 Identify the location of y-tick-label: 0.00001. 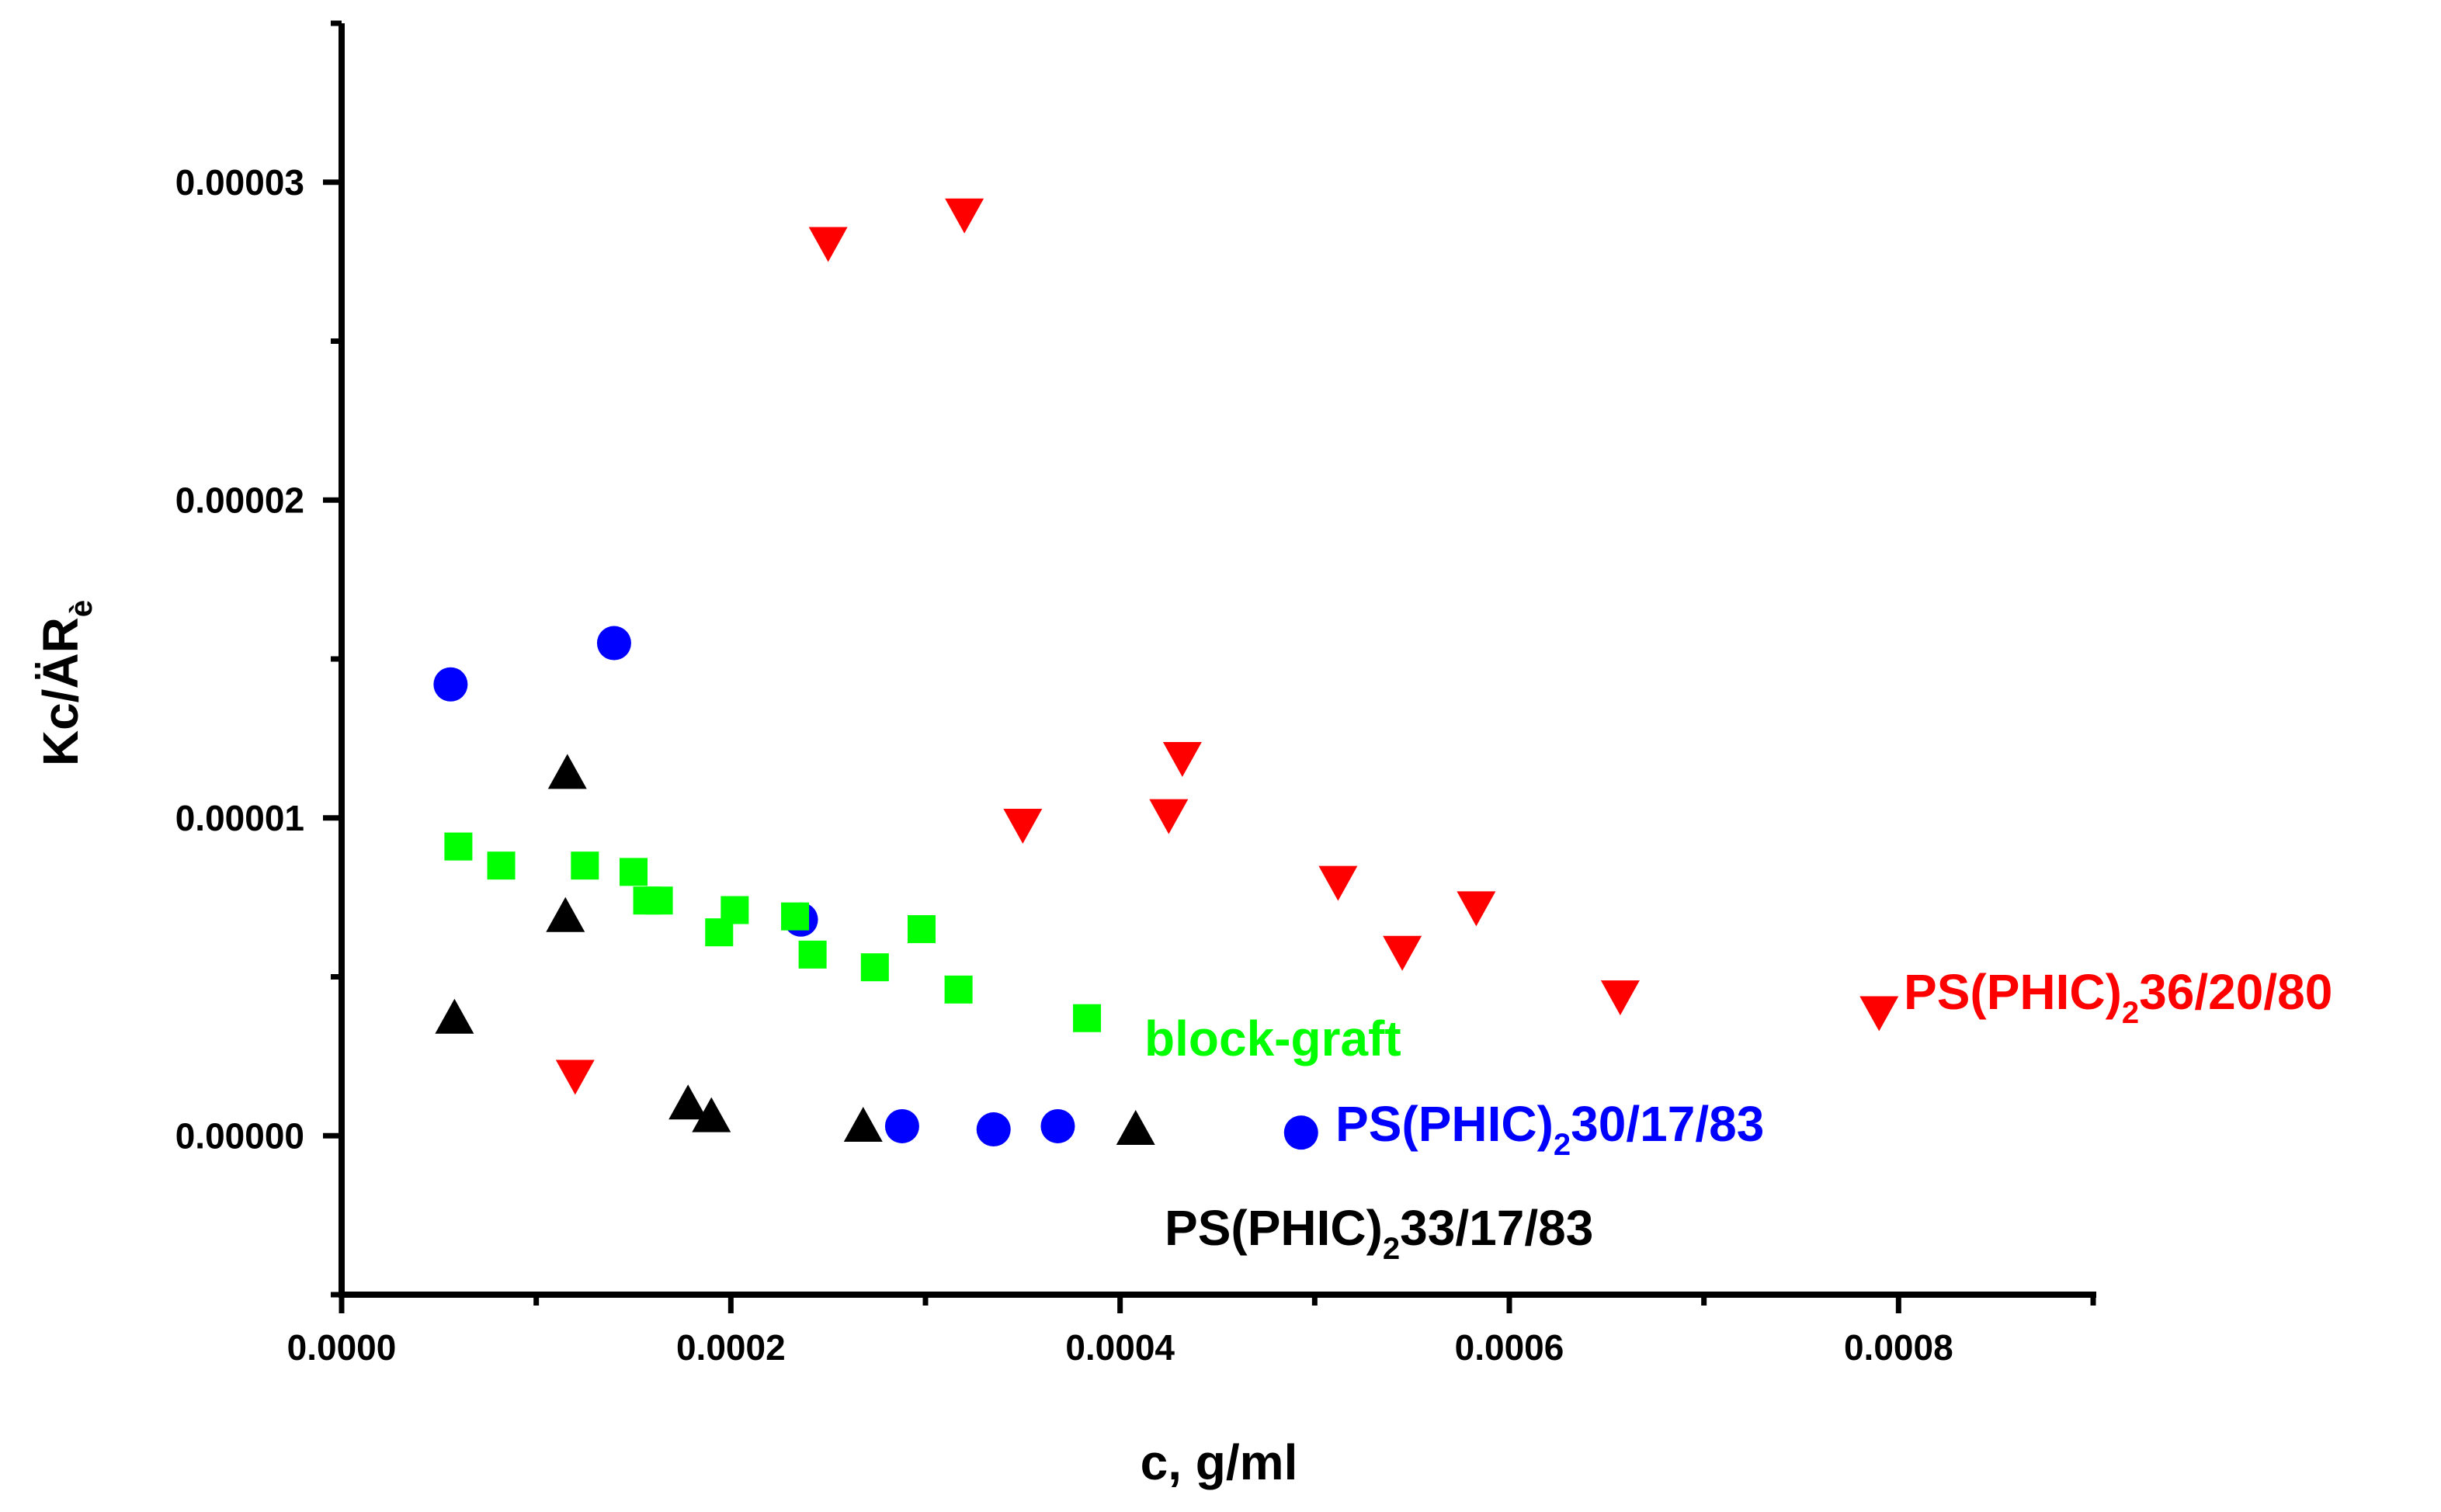
(240, 818).